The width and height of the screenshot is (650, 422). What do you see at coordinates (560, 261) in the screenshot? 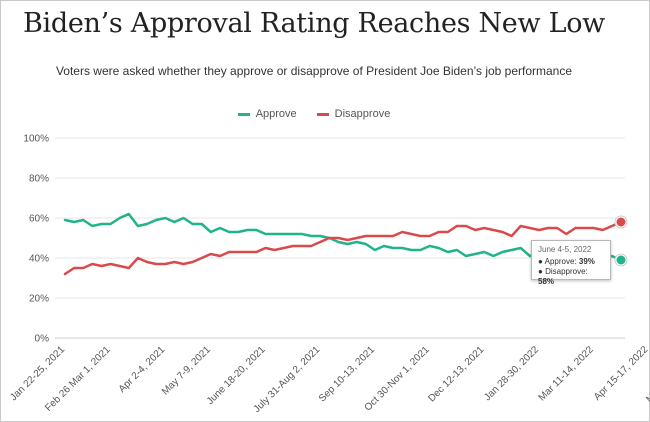
I see `tooltip-approve-label: Approve:` at bounding box center [560, 261].